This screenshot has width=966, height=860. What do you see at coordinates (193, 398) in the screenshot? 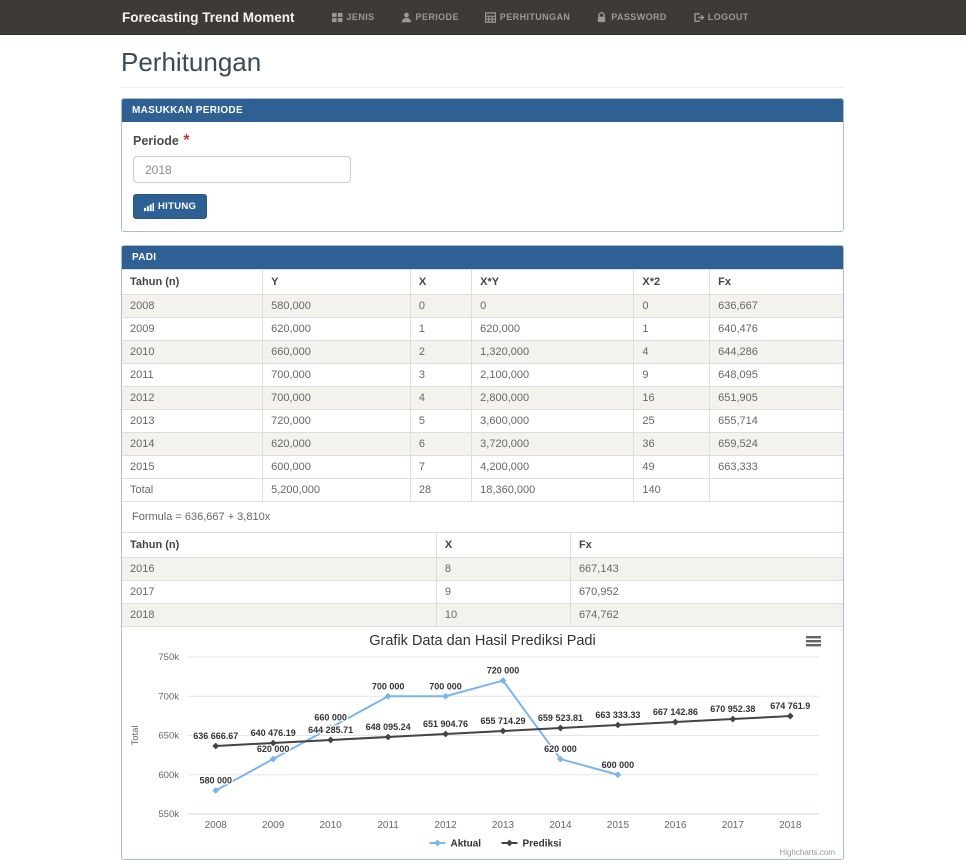
I see `table-cell: 2012` at bounding box center [193, 398].